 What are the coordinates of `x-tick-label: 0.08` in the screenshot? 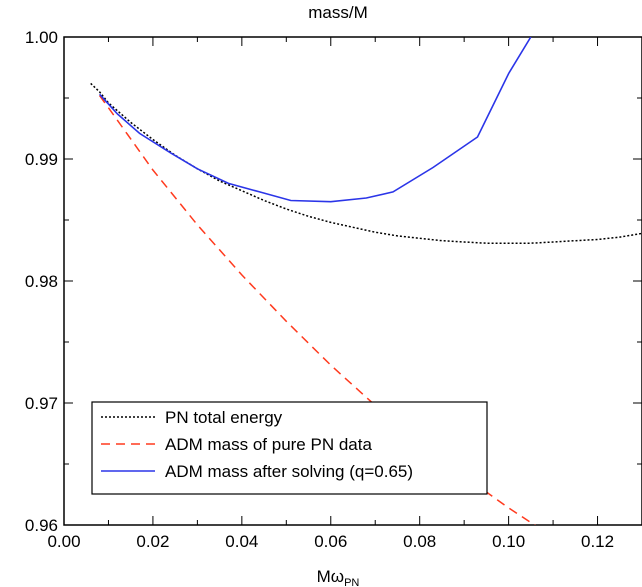 It's located at (419, 541).